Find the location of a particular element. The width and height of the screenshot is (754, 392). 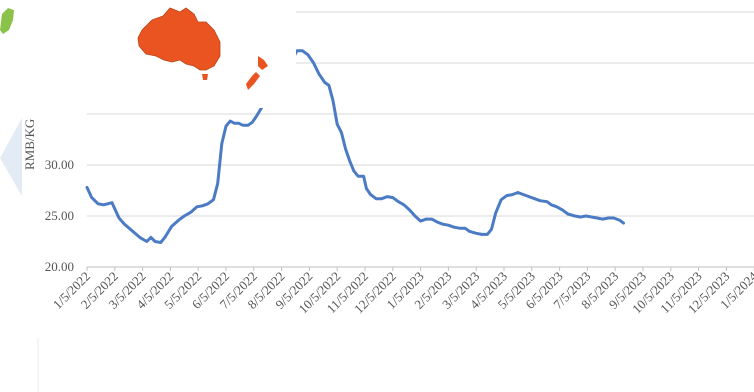

new-zealand-south-shape is located at coordinates (253, 81).